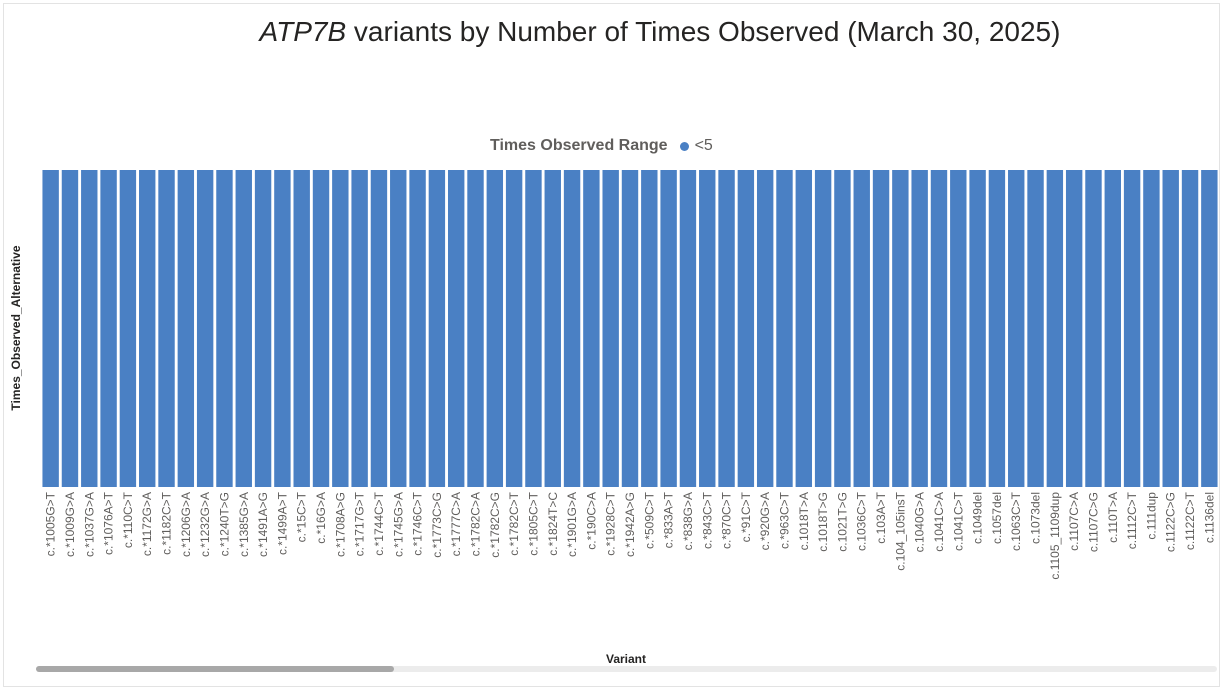 The height and width of the screenshot is (692, 1225). What do you see at coordinates (224, 524) in the screenshot?
I see `x-tick-label: c.*1240T>G` at bounding box center [224, 524].